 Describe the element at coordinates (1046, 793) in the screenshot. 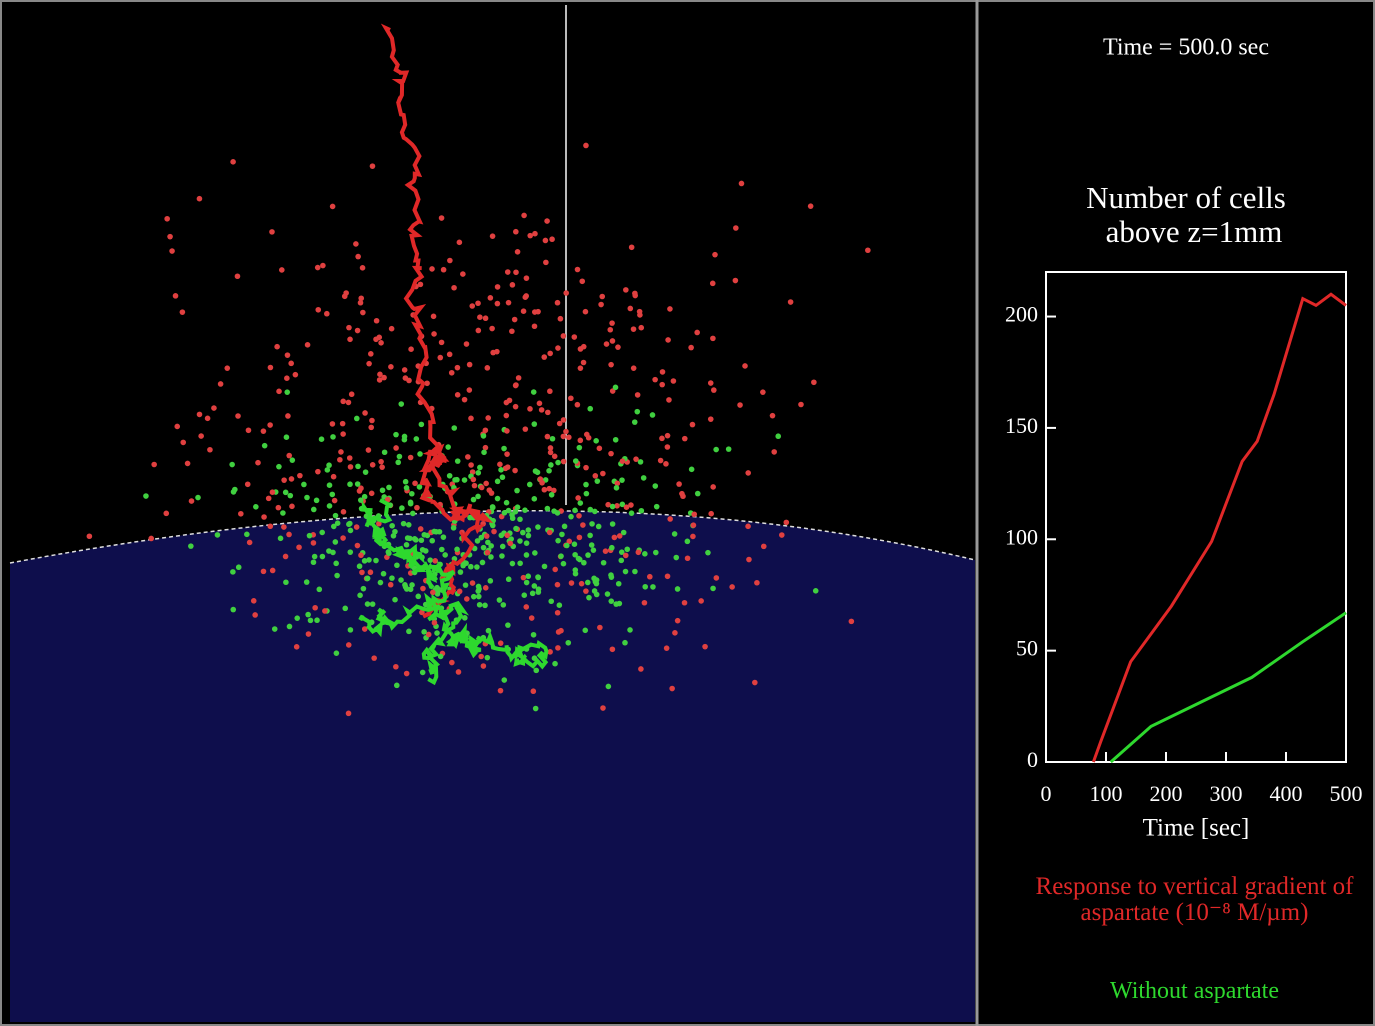

I see `x-tick-label: 0` at that location.